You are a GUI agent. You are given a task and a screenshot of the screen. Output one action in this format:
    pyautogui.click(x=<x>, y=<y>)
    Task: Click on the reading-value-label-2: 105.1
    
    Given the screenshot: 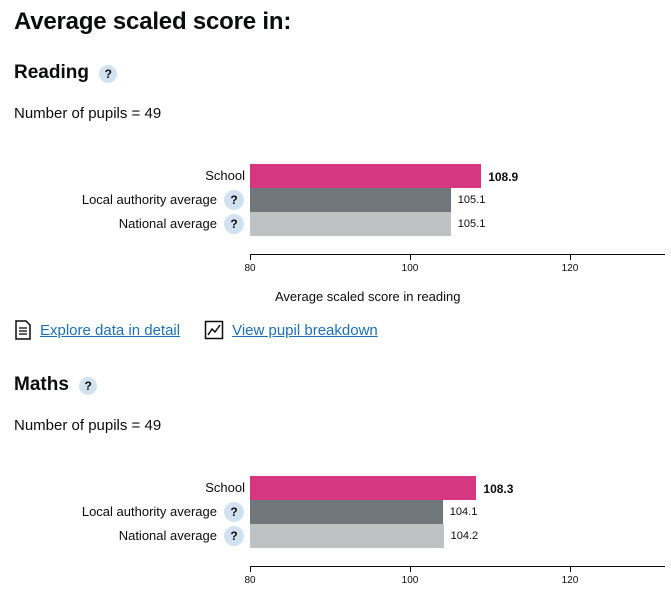 What is the action you would take?
    pyautogui.click(x=471, y=224)
    